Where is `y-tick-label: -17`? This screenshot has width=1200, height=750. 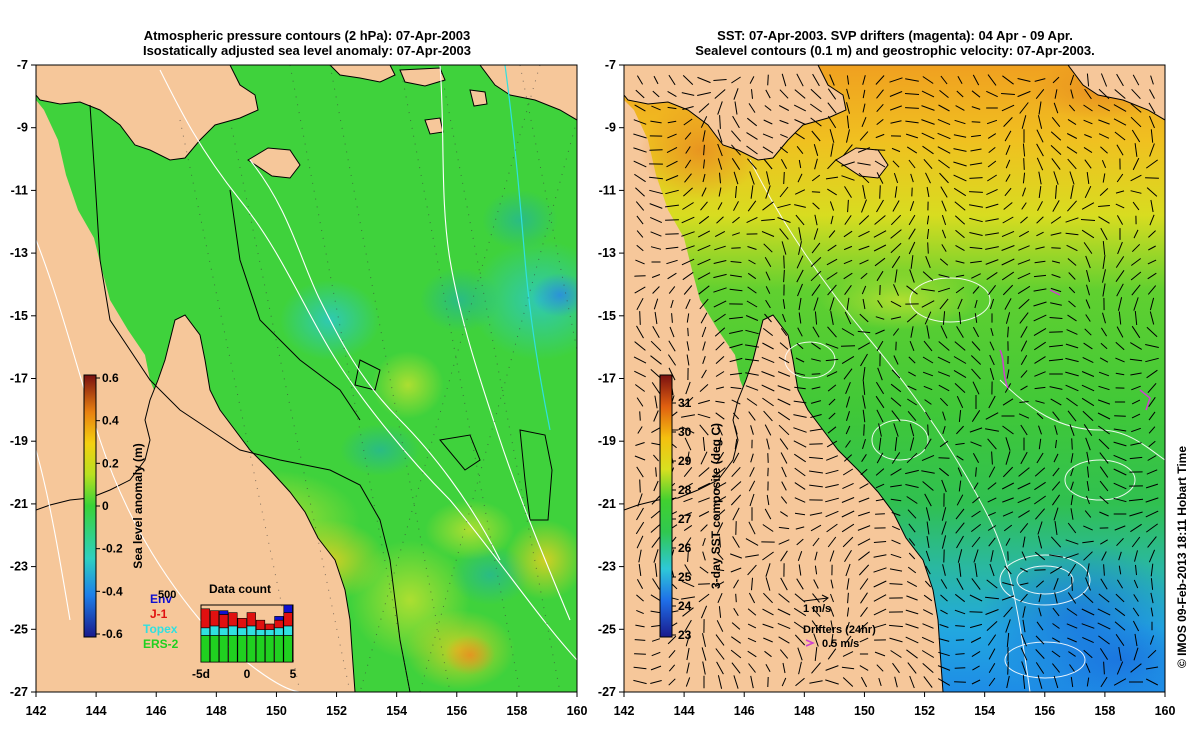 y-tick-label: -17 is located at coordinates (19, 379).